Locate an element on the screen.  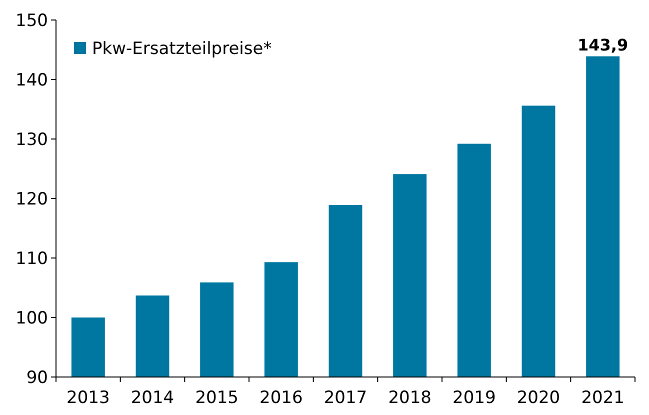
legend-label: Pkw-Ersatzteilpreise* is located at coordinates (182, 48).